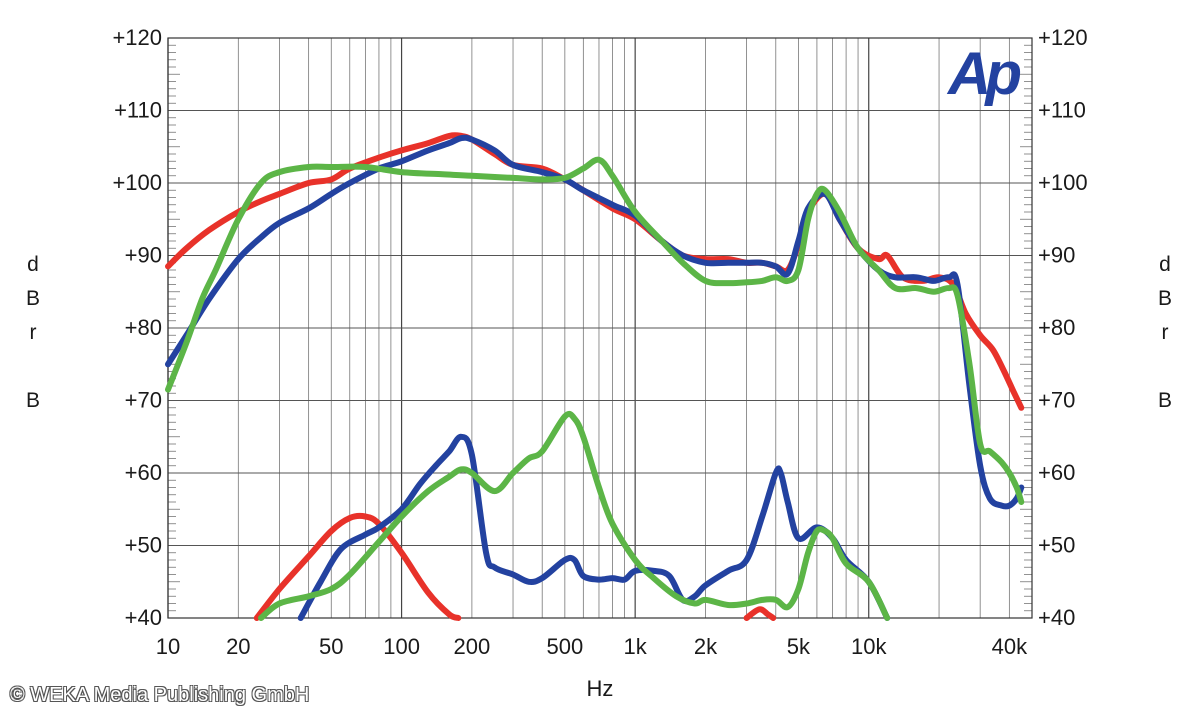 This screenshot has height=720, width=1200. Describe the element at coordinates (1062, 110) in the screenshot. I see `y-tick-label-right: +110` at that location.